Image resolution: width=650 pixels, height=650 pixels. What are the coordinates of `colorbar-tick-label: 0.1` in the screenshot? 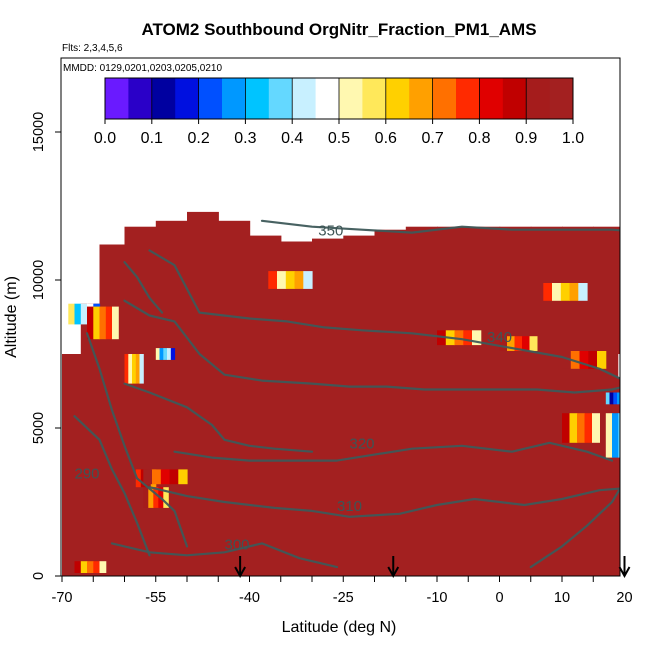 It's located at (152, 138).